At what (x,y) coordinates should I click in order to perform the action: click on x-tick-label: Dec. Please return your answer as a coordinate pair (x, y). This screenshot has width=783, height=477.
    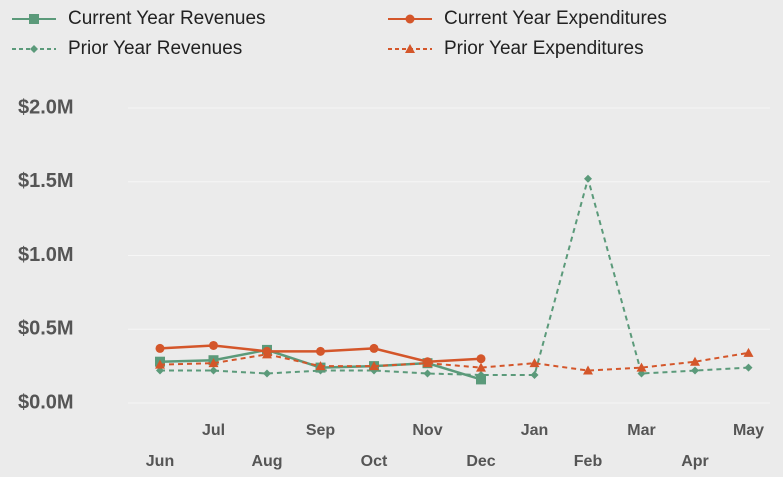
    Looking at the image, I should click on (480, 461).